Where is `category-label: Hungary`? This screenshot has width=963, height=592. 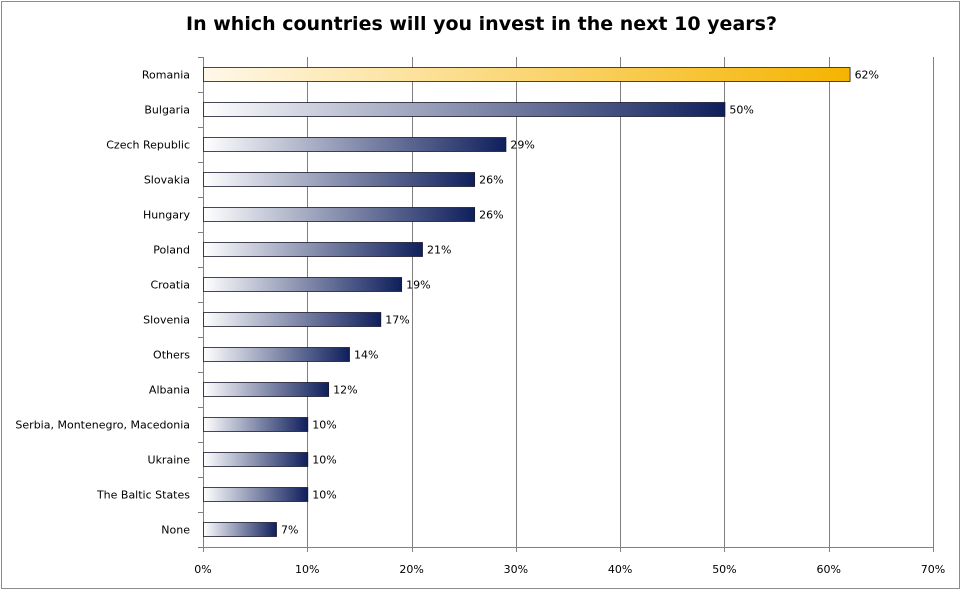
category-label: Hungary is located at coordinates (166, 215).